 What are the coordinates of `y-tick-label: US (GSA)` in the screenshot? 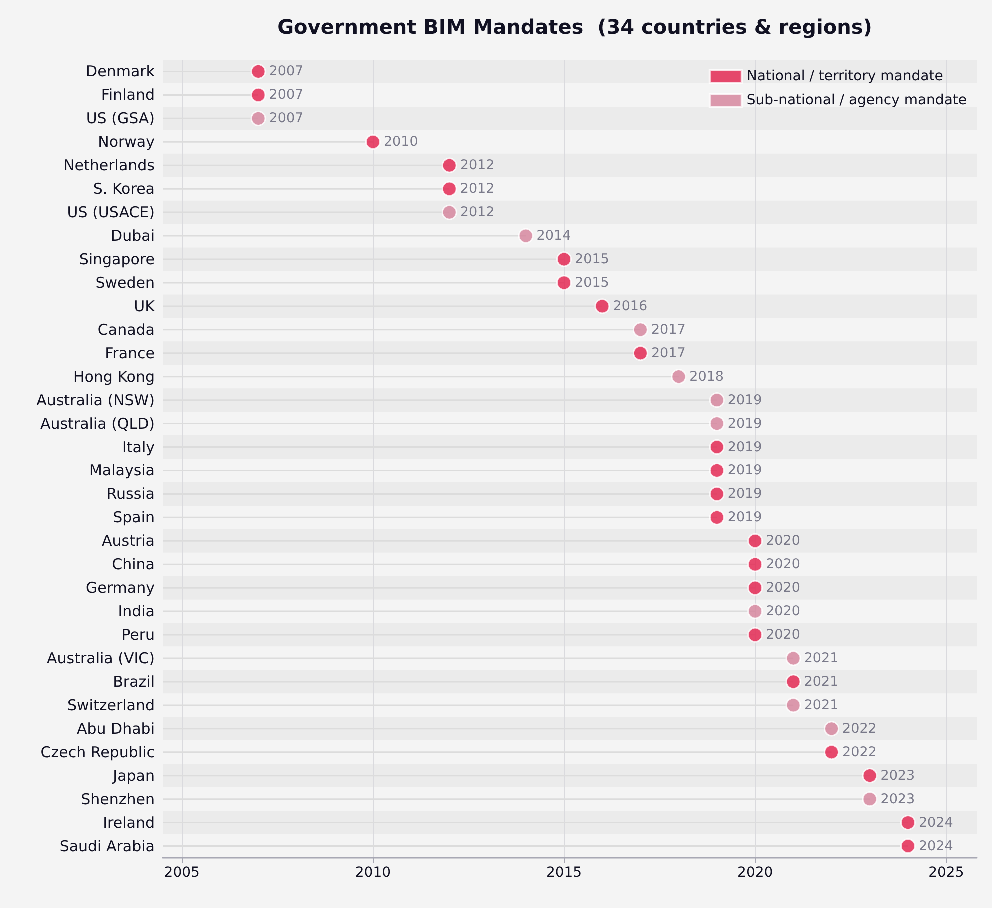 It's located at (120, 119).